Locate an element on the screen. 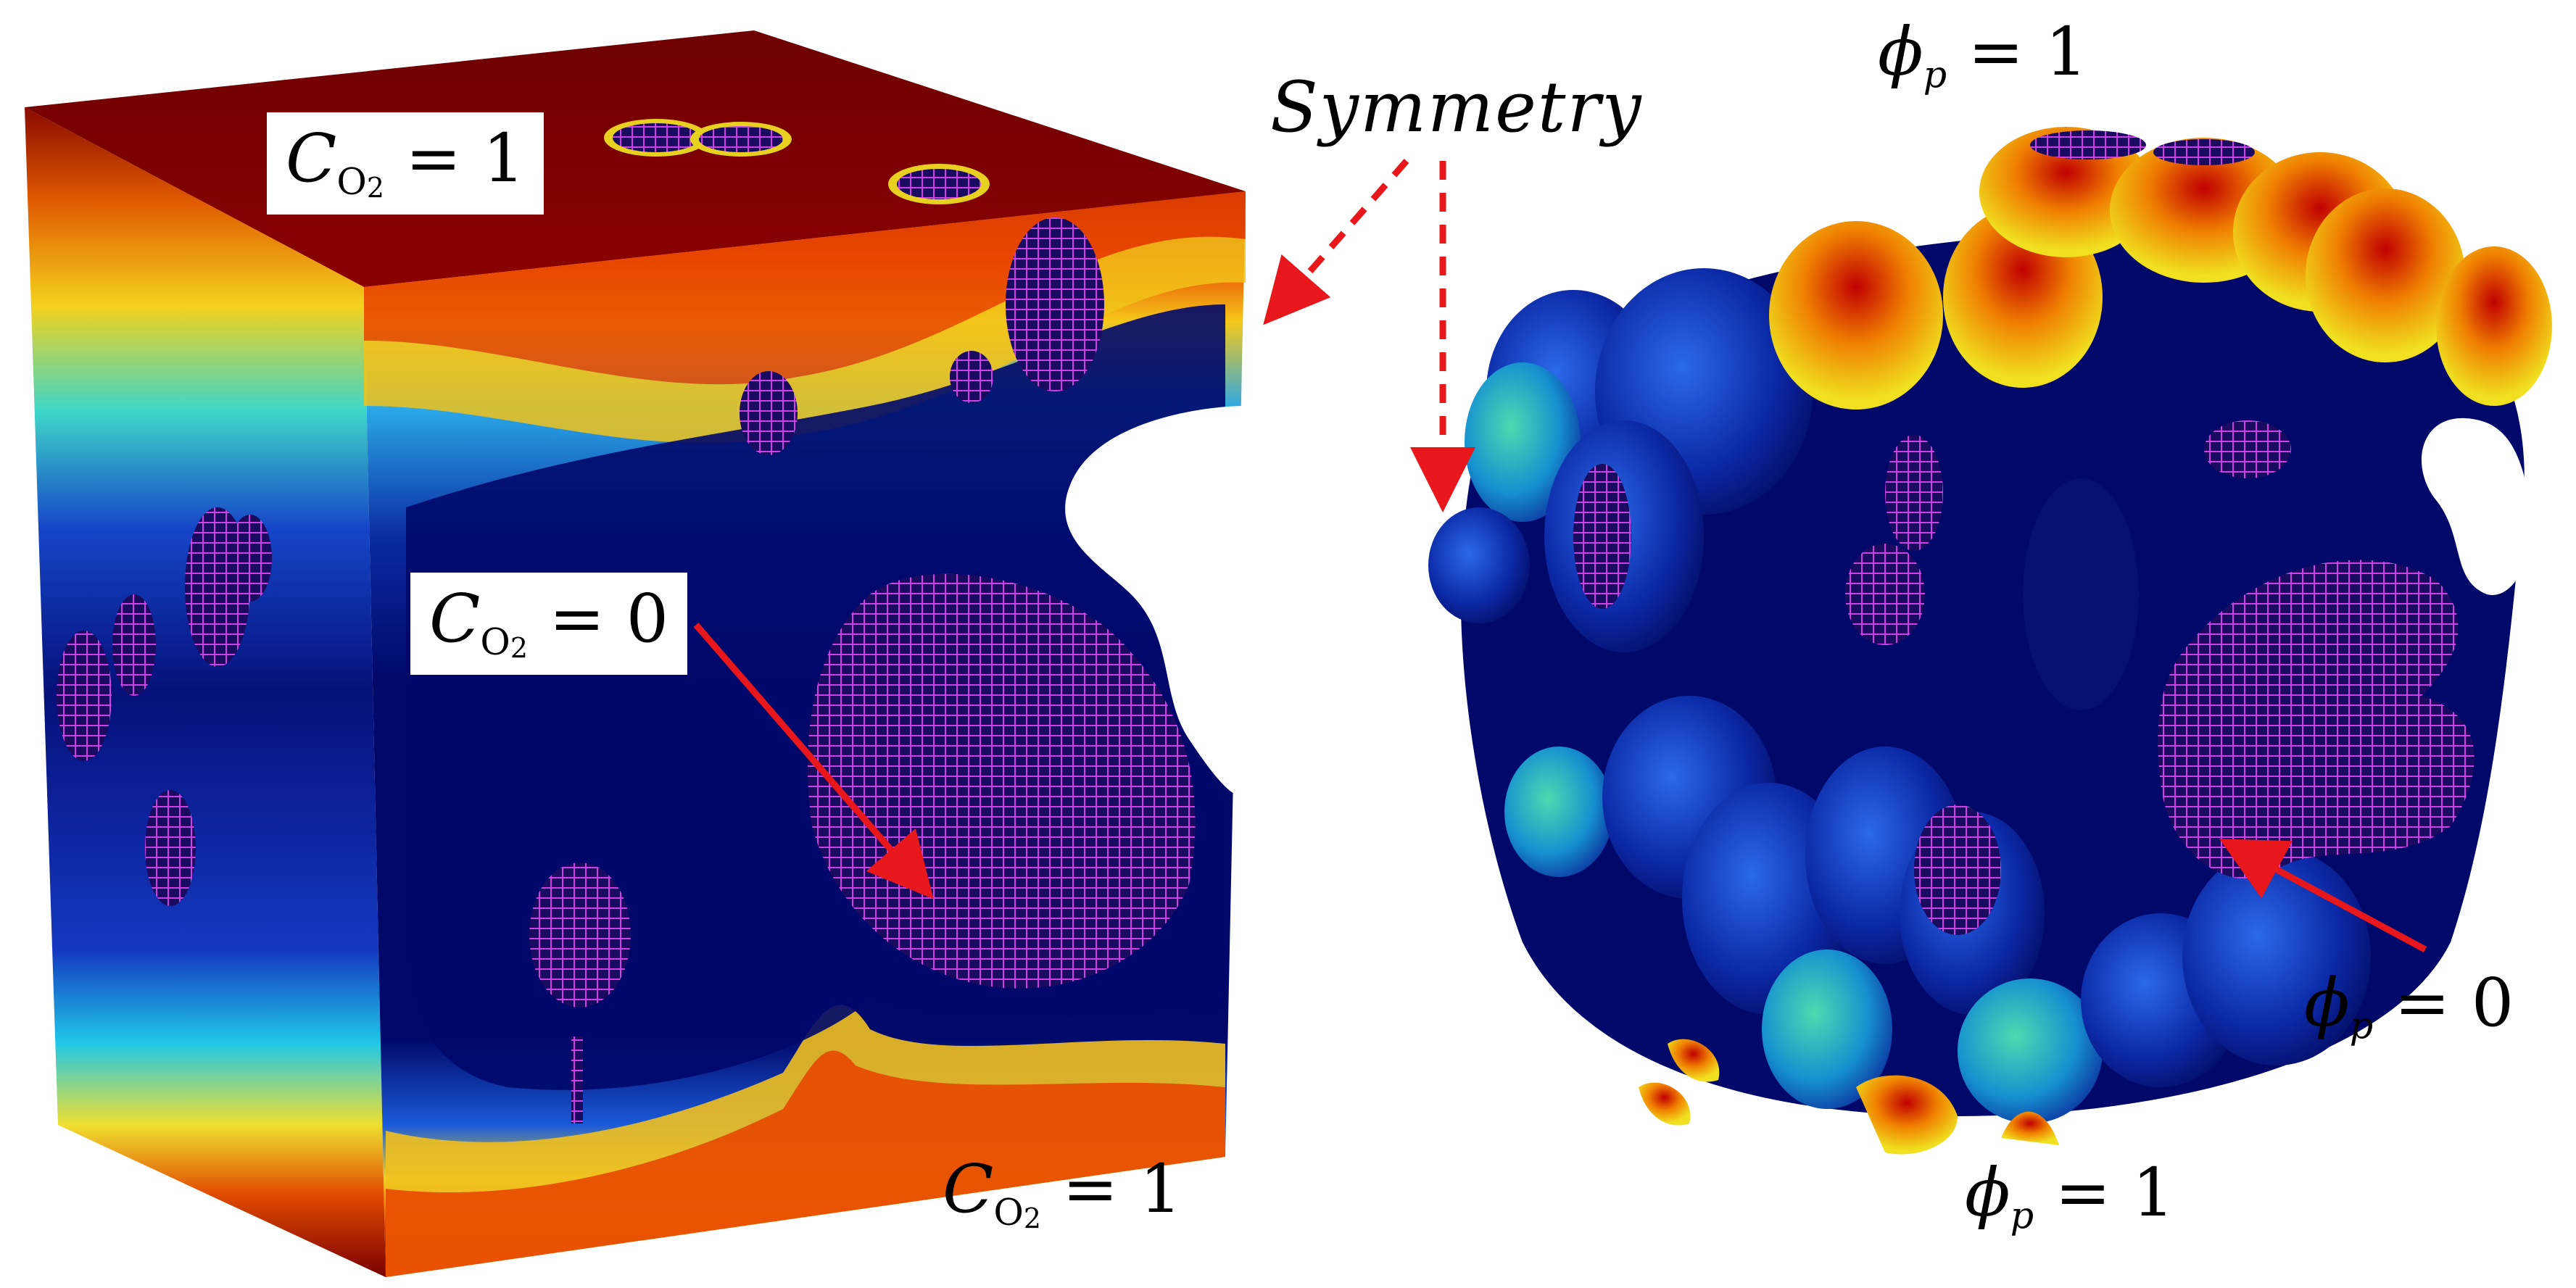 The height and width of the screenshot is (1288, 2576). co2-top-label: CO2 = 1 is located at coordinates (405, 163).